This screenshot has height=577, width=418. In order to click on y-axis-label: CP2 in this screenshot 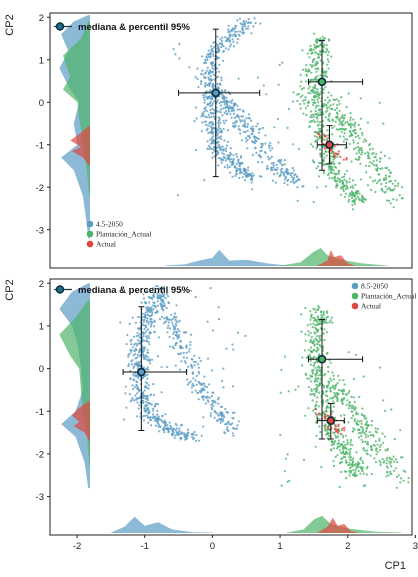, I will do `click(10, 289)`.